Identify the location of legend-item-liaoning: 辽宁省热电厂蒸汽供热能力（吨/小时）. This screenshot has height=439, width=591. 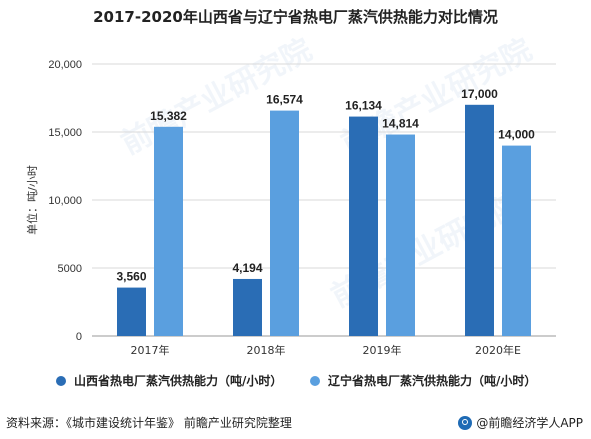
(423, 380).